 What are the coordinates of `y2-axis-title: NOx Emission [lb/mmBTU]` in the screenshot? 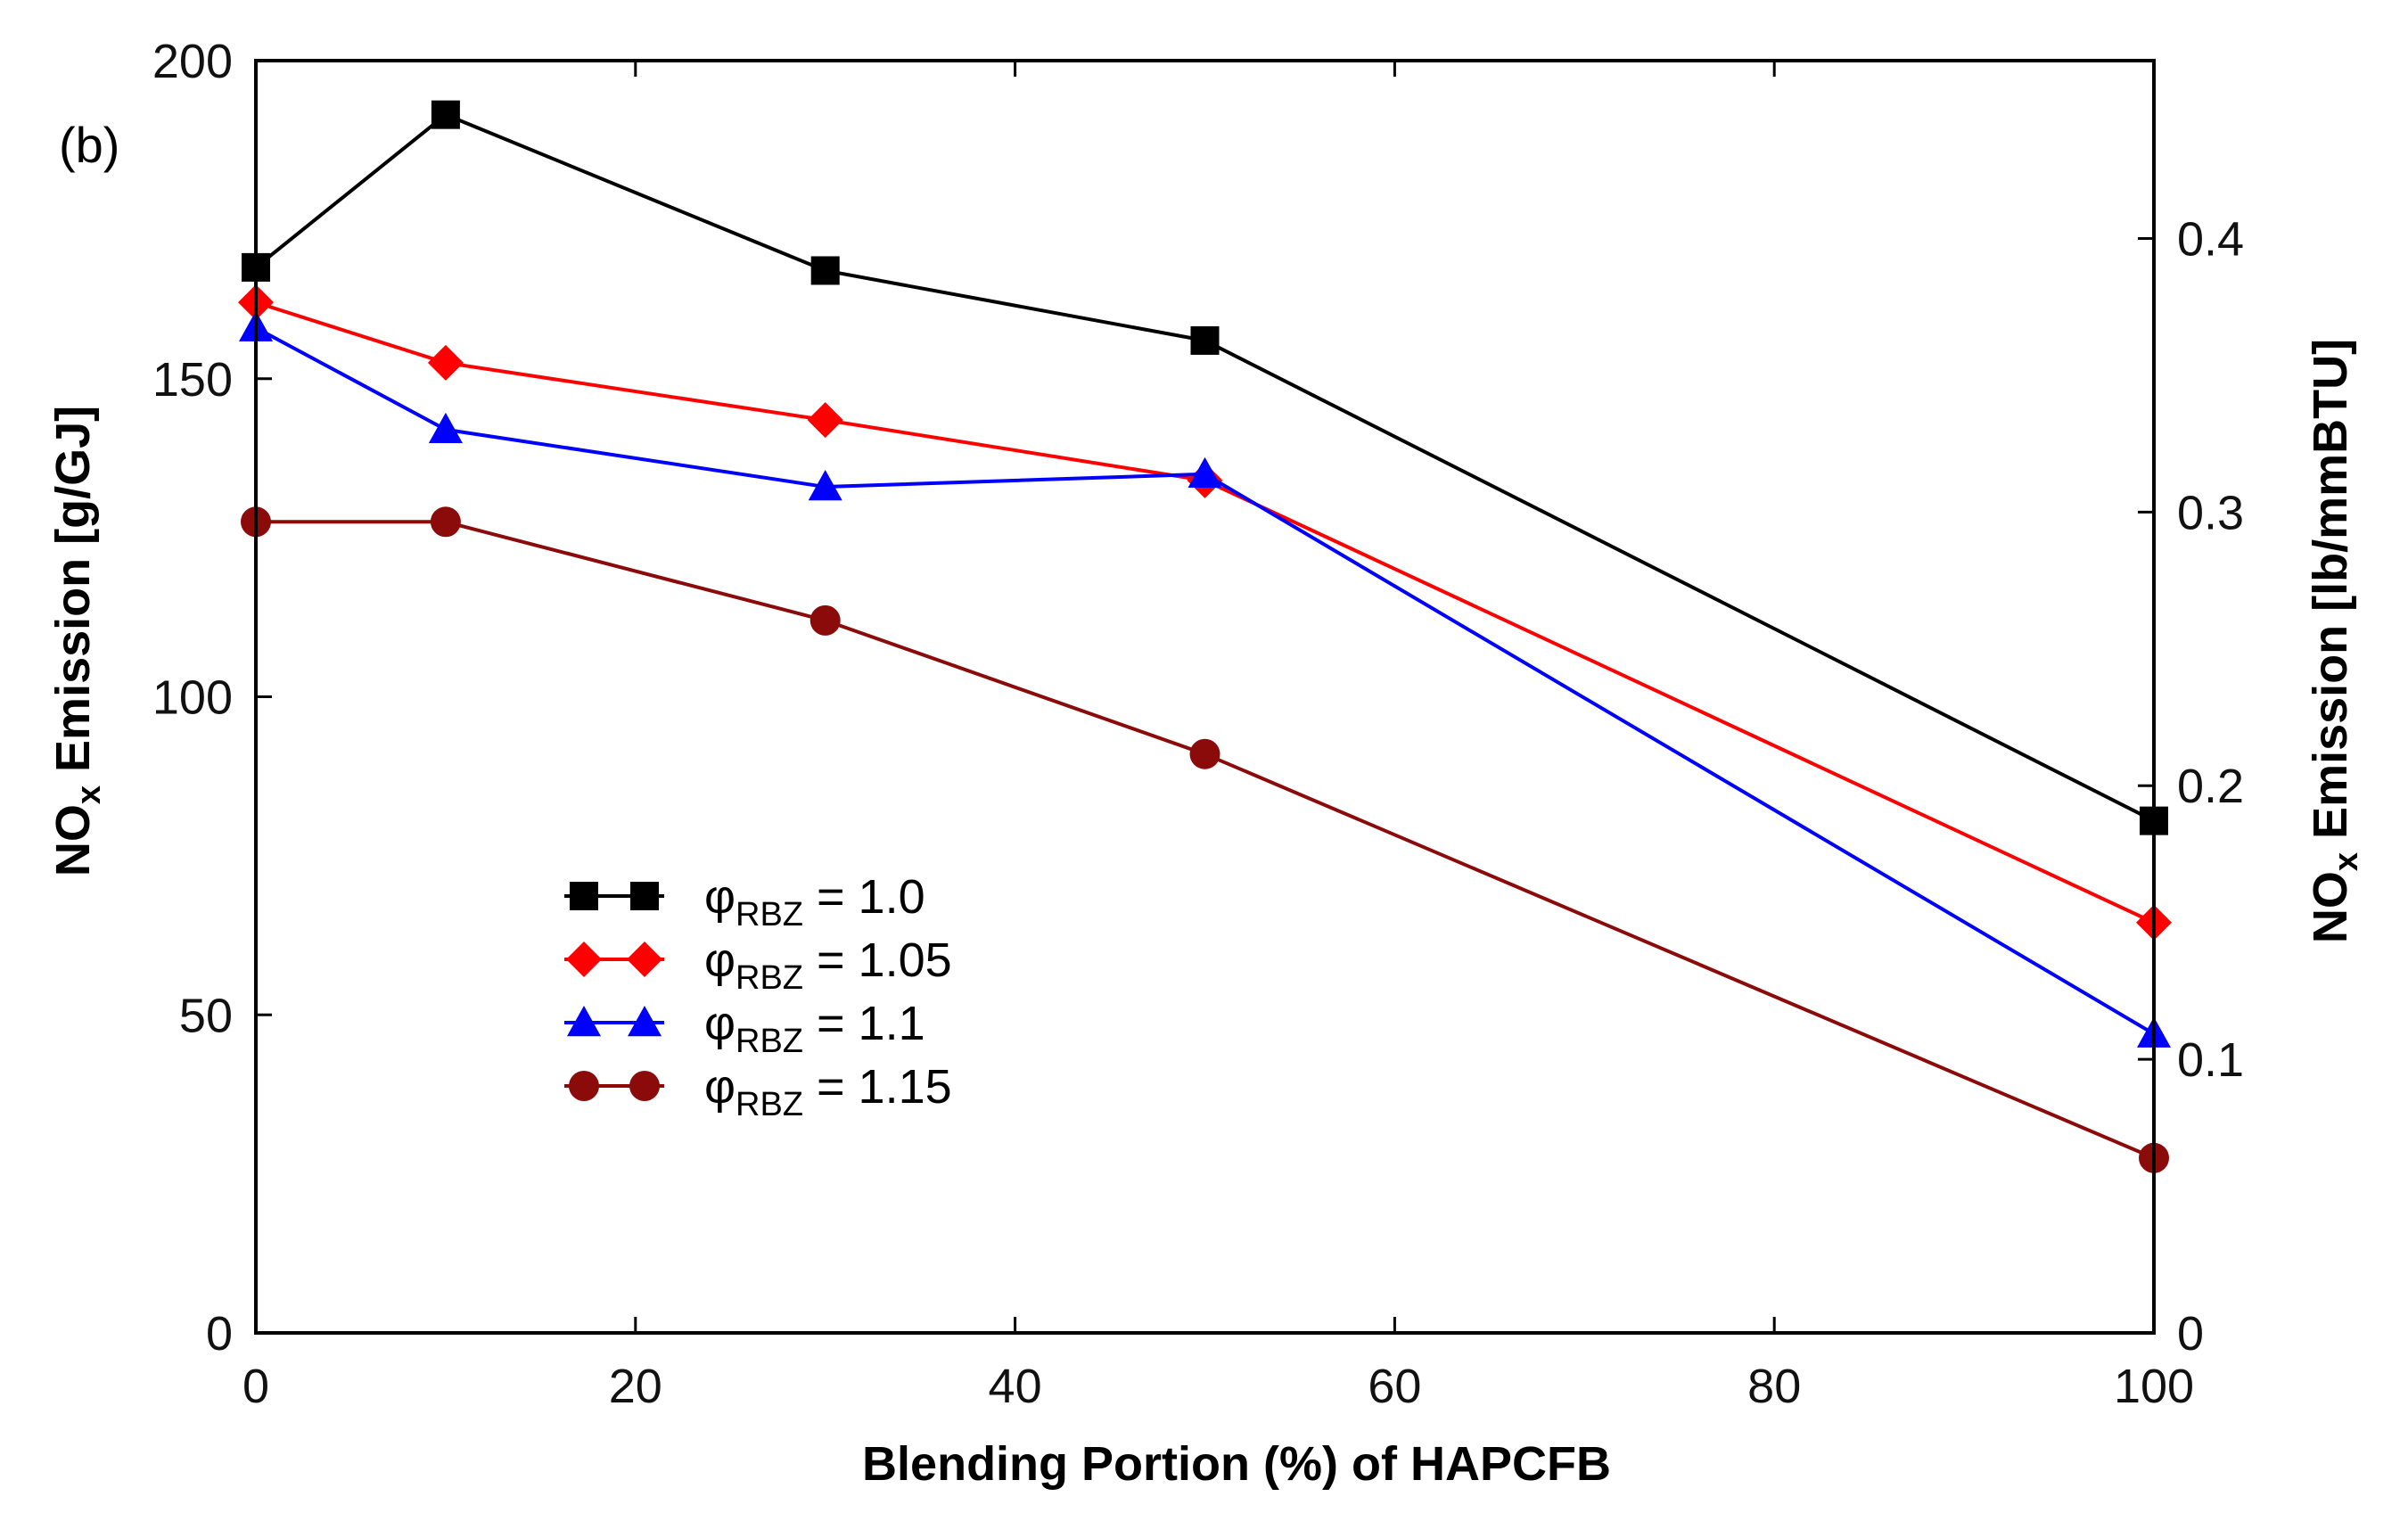 It's located at (2335, 641).